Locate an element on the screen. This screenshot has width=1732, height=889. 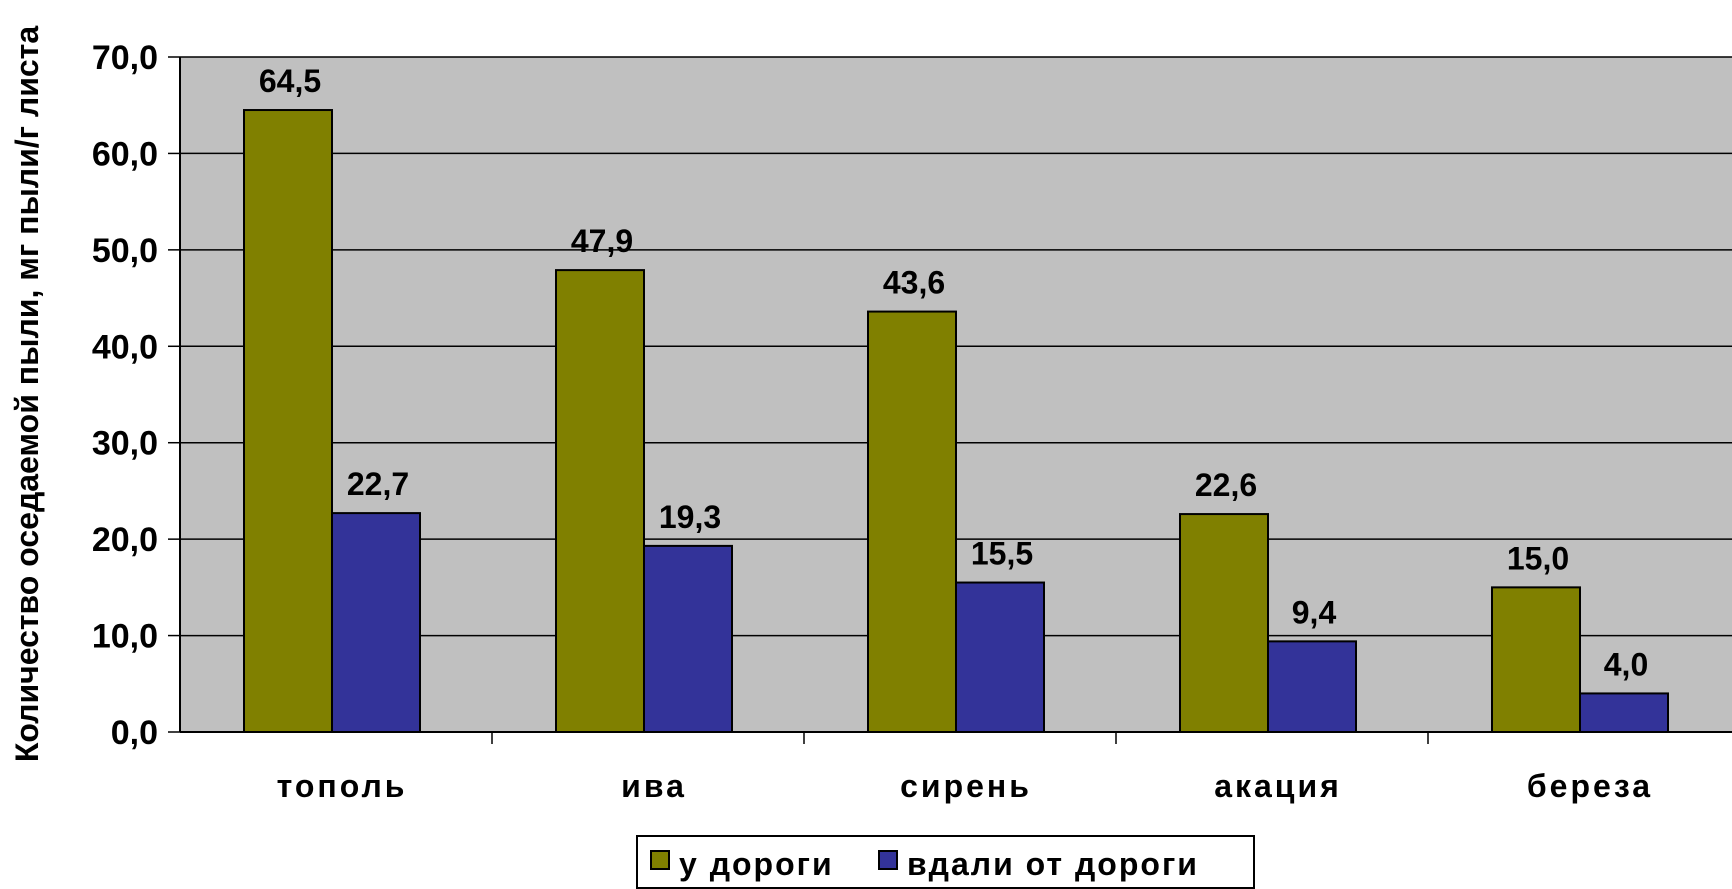
legend: у дороги вдали от дороги is located at coordinates (945, 862).